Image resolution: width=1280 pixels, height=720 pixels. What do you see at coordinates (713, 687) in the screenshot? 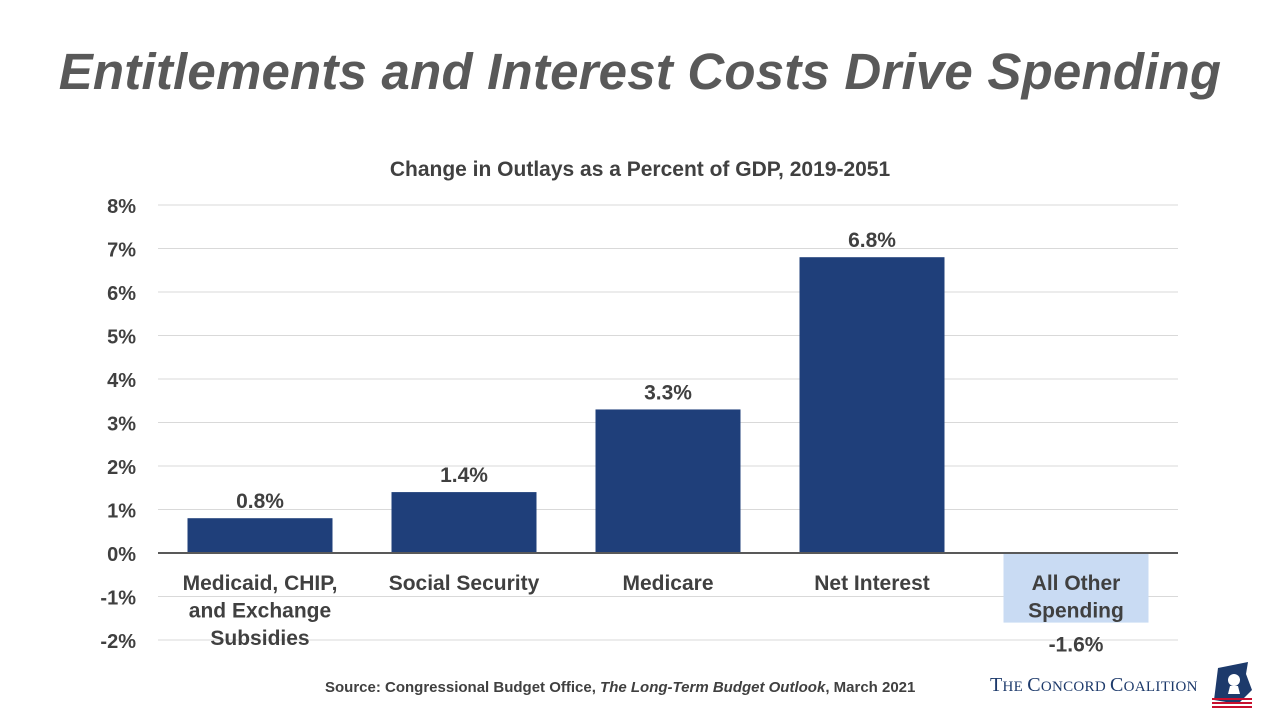
I see `source-publication: The Long-Term Budget Outlook` at bounding box center [713, 687].